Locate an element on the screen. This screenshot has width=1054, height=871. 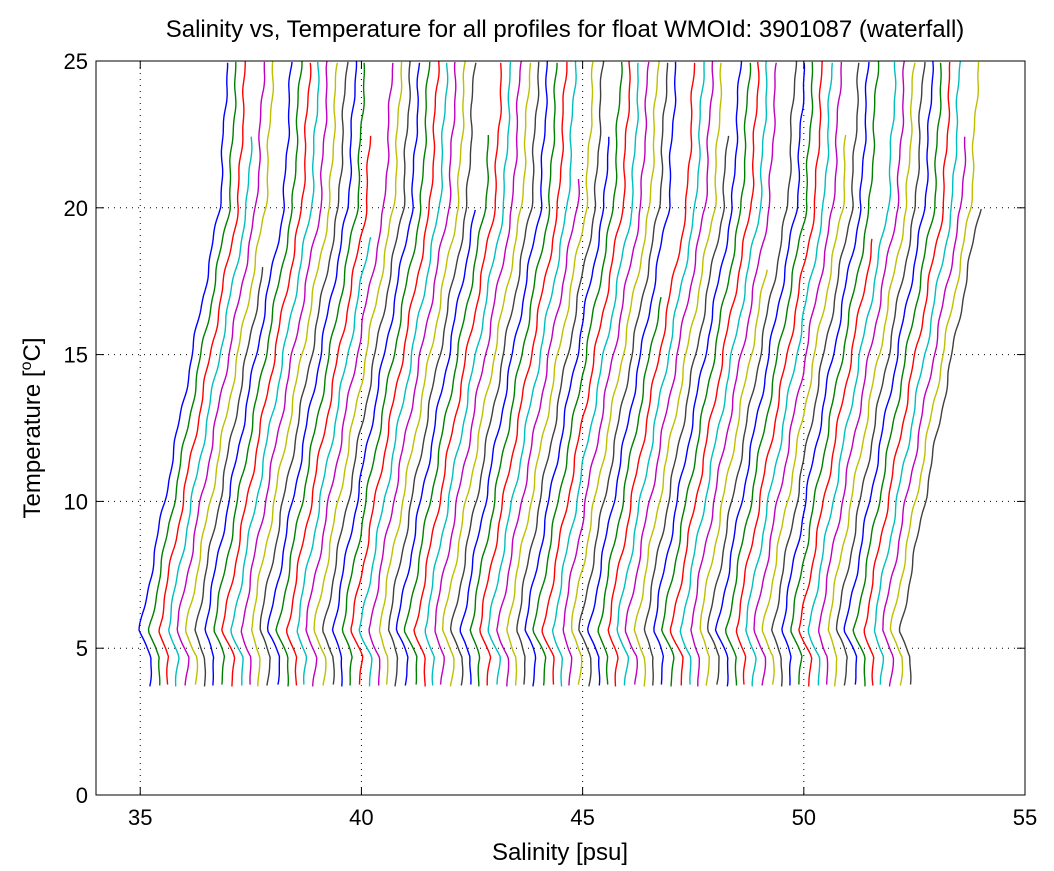
y-axis-label-end: C] is located at coordinates (32, 350).